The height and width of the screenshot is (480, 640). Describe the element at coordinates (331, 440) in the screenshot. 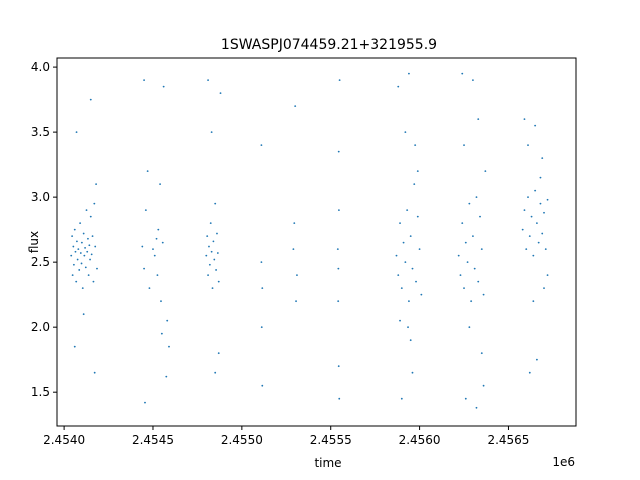

I see `x-tick-label: 2.4555` at that location.